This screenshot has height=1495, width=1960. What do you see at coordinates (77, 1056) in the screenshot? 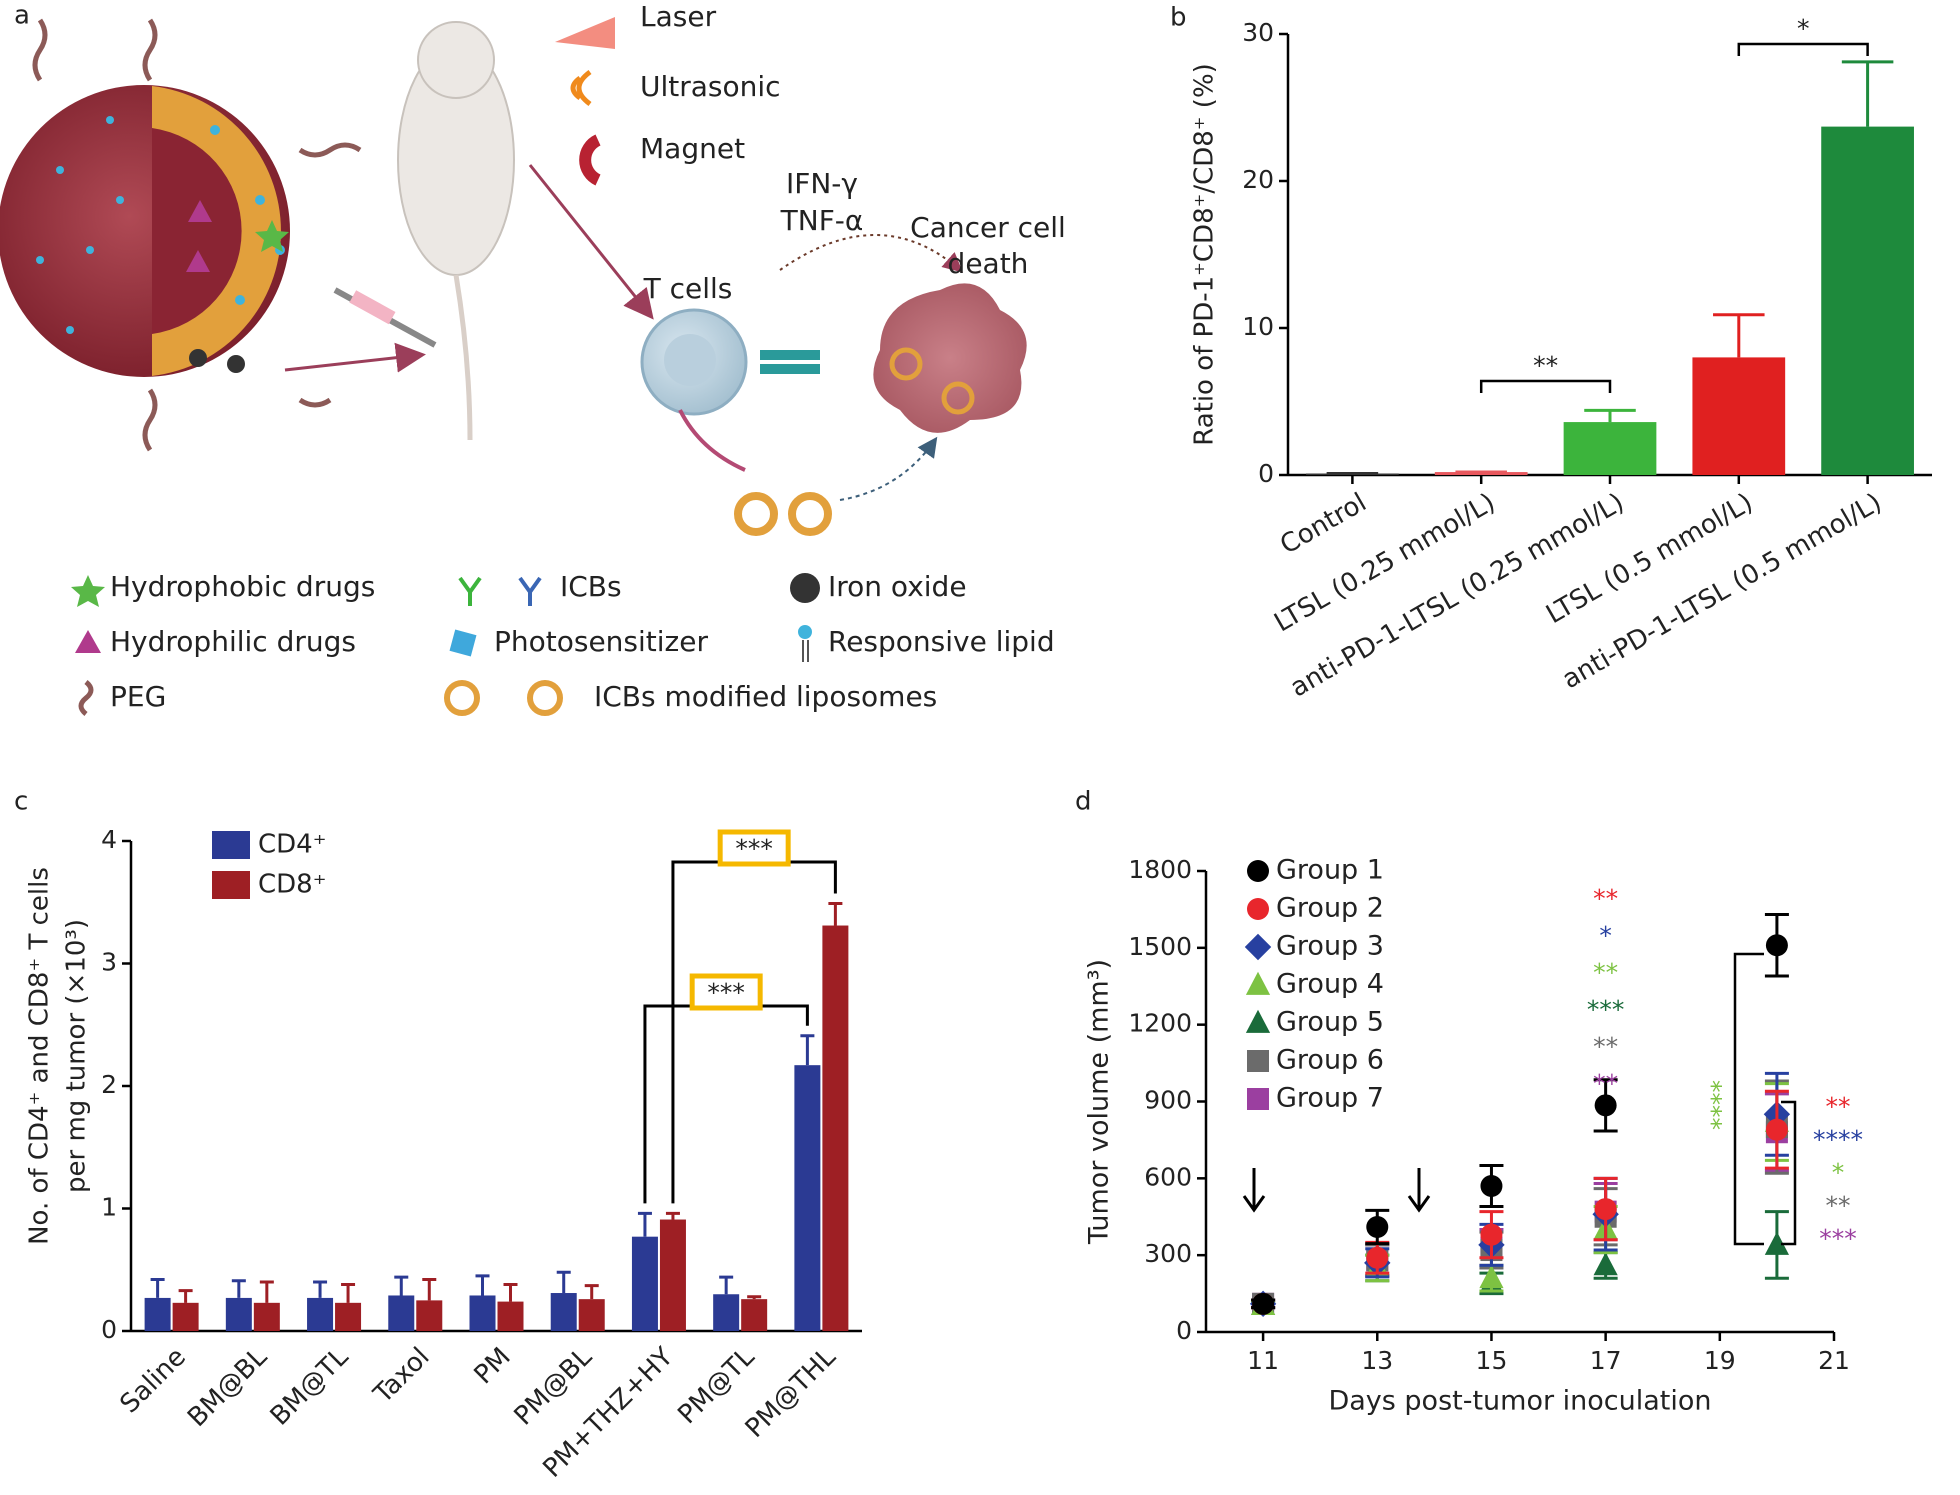
I see `y-axis-title: per mg tumor (×10³)` at bounding box center [77, 1056].